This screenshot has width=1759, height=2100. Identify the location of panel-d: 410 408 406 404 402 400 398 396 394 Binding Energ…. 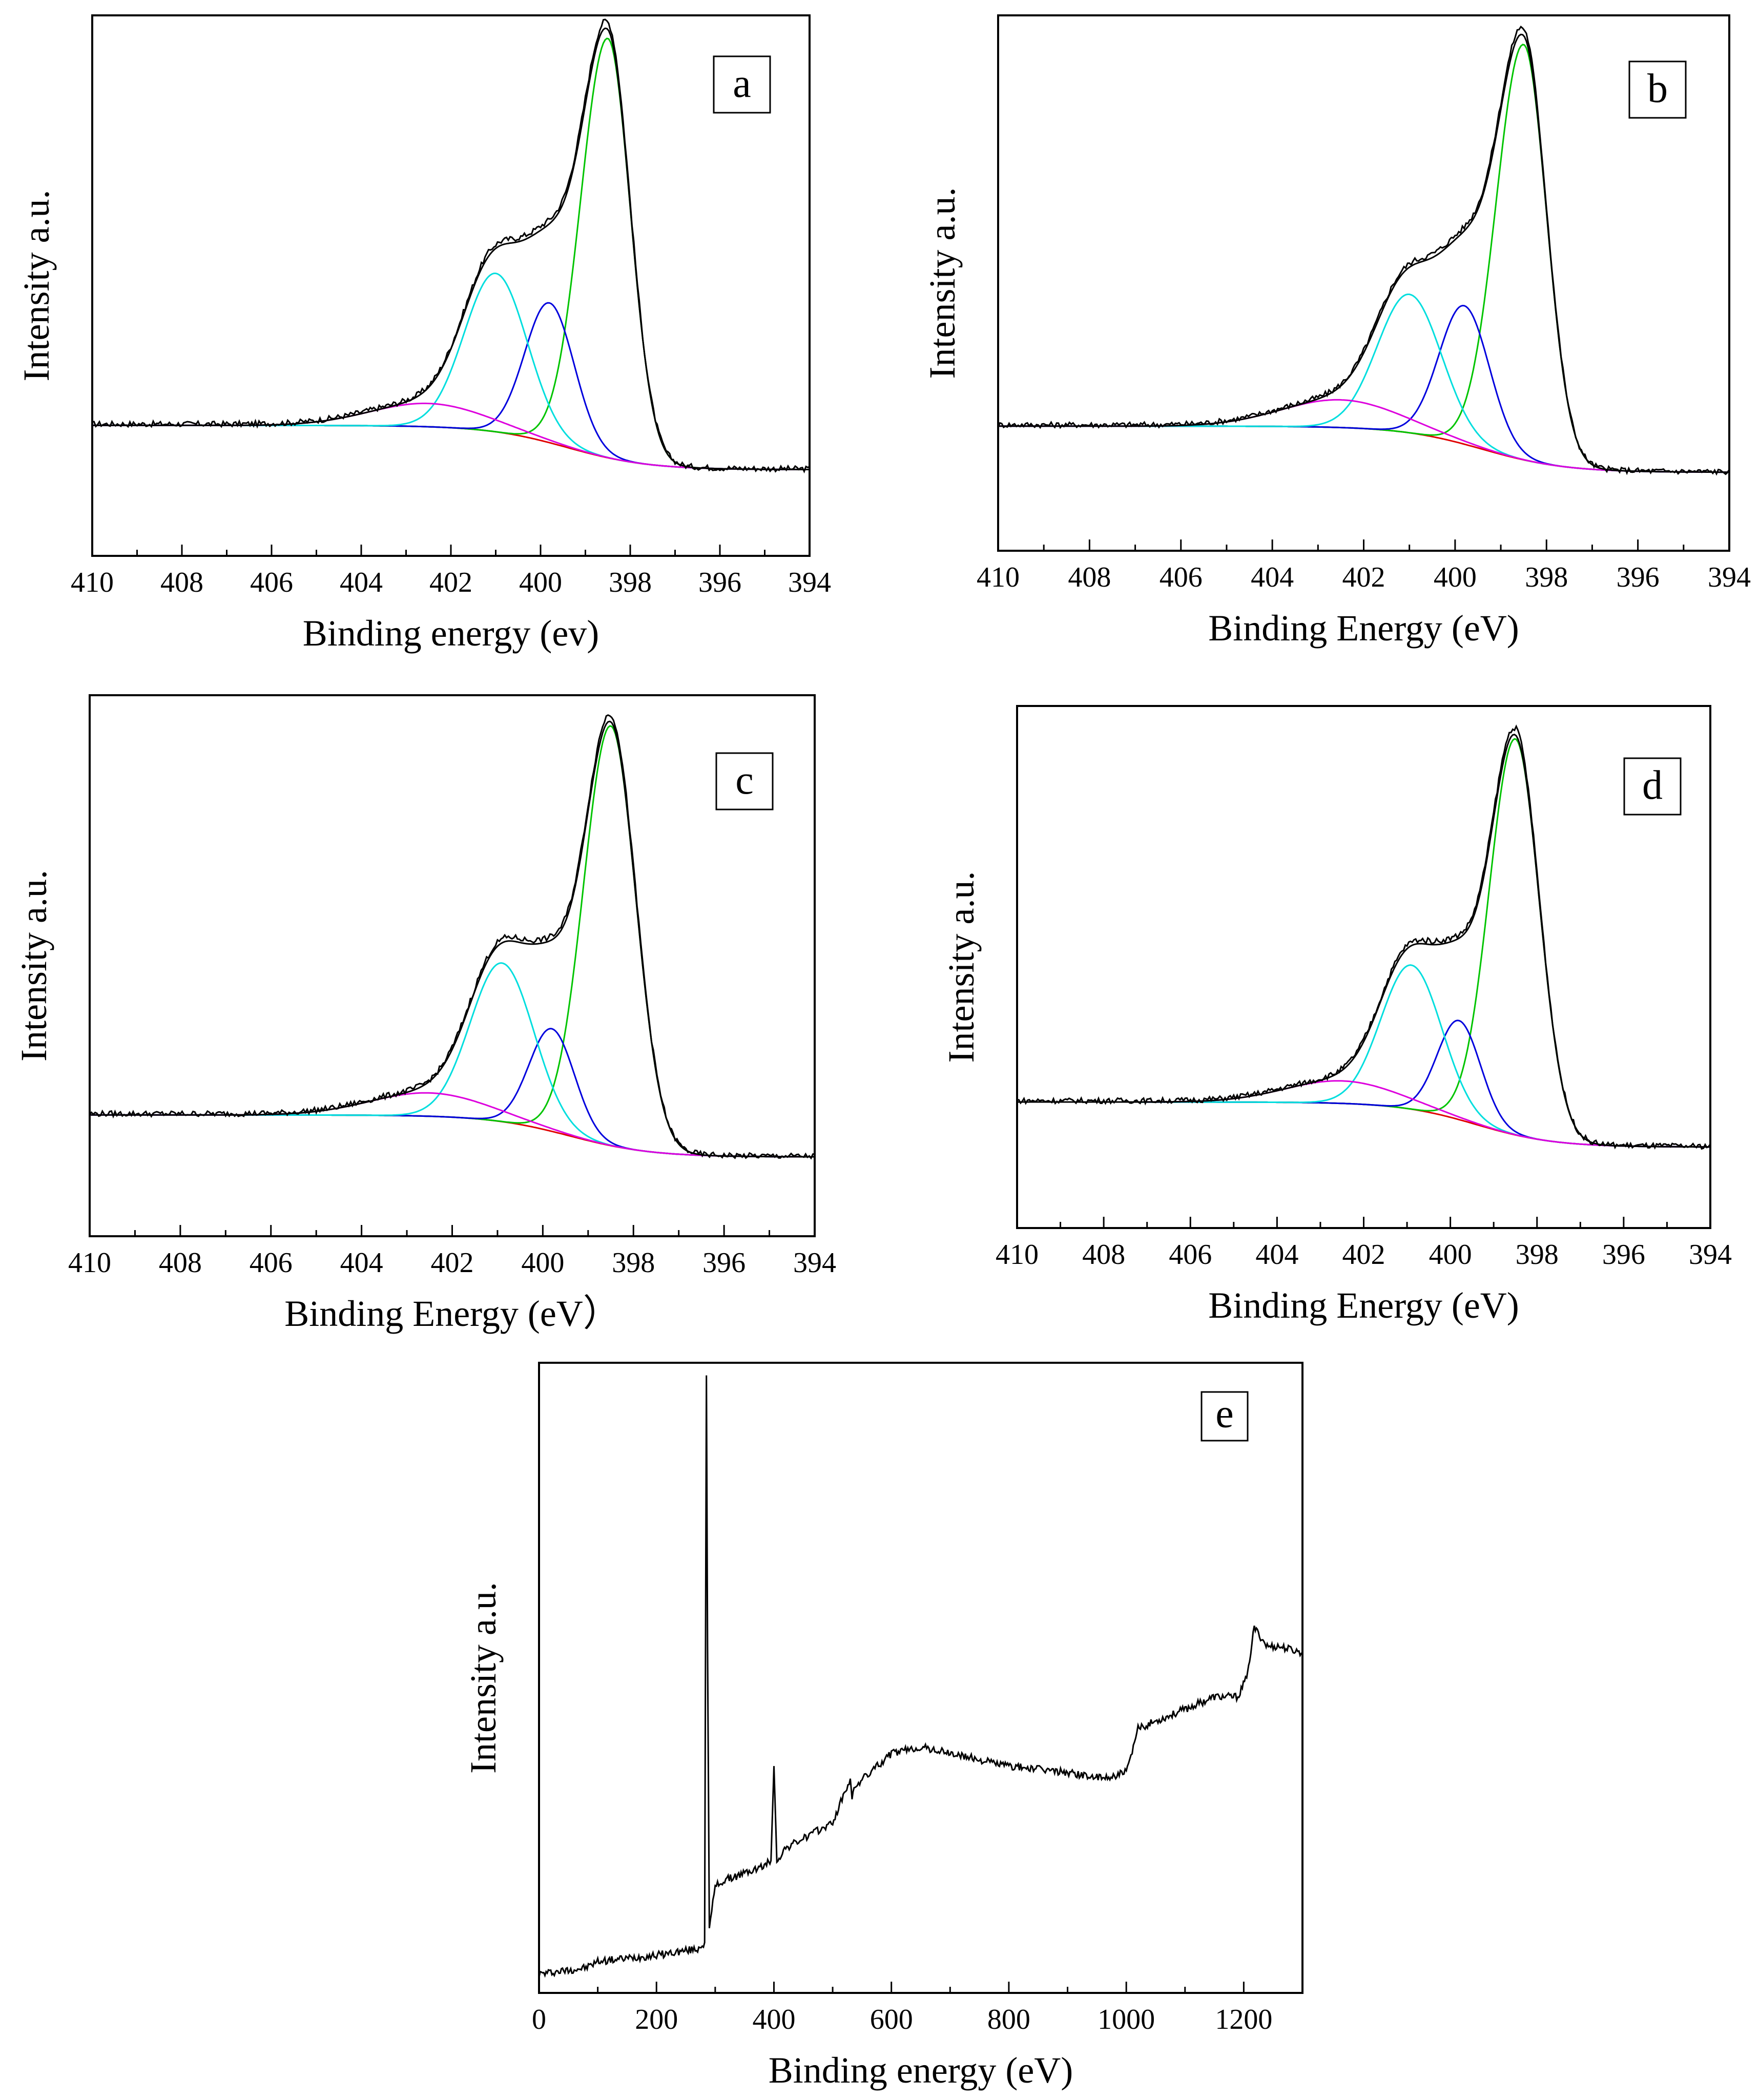
(1336, 1015).